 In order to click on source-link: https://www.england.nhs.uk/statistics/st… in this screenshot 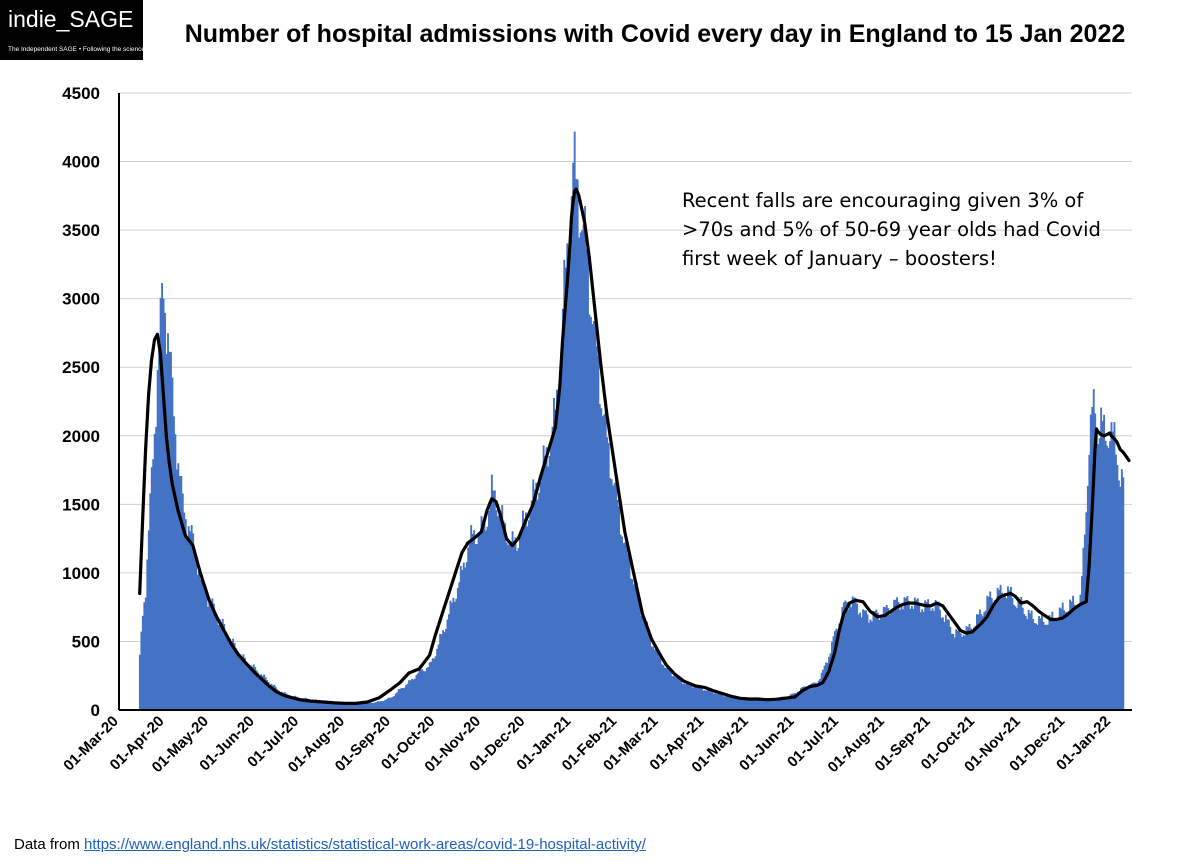, I will do `click(365, 844)`.